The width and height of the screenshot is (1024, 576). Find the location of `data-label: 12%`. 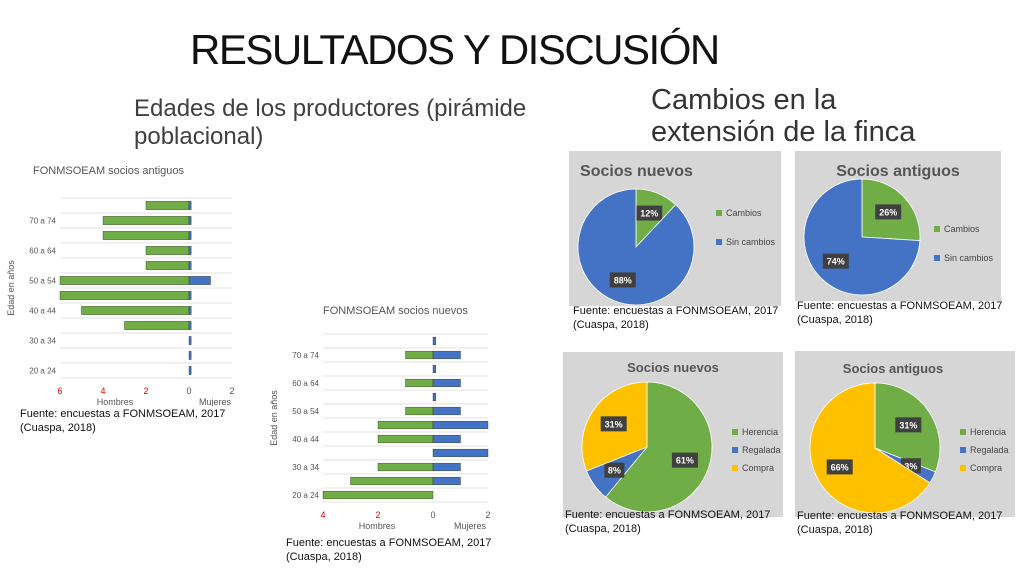

data-label: 12% is located at coordinates (649, 214).